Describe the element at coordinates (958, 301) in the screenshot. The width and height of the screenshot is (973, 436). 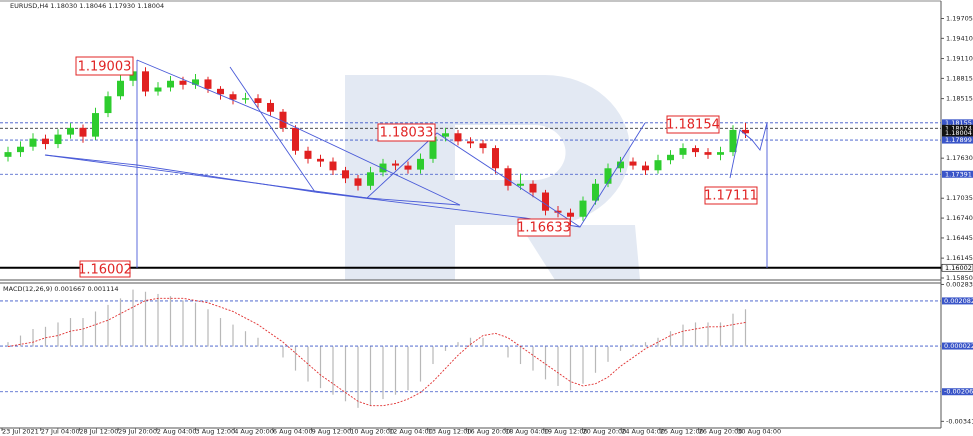
I see `level-label: 0.002082` at that location.